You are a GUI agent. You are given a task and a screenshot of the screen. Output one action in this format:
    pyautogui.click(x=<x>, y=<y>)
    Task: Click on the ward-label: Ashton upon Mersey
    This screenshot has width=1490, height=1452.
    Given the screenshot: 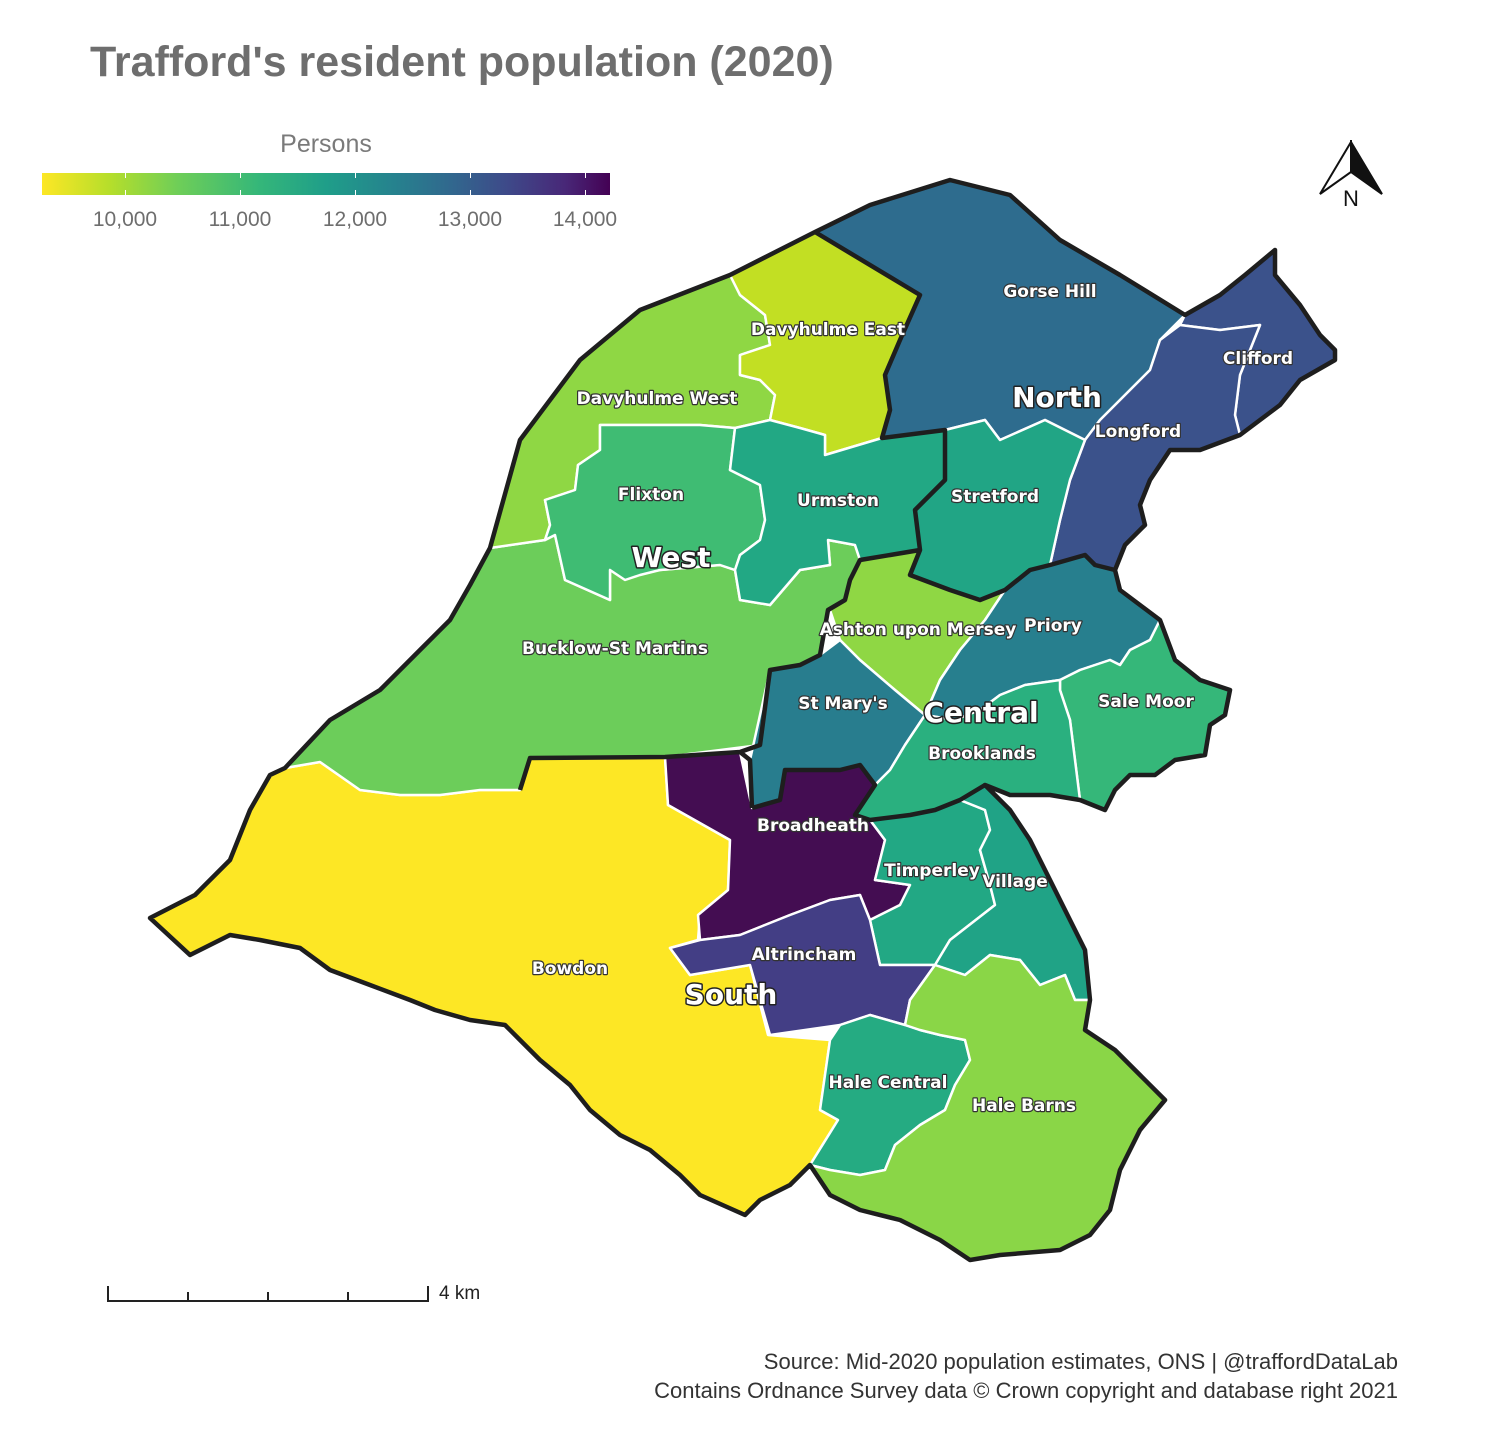 What is the action you would take?
    pyautogui.click(x=918, y=630)
    